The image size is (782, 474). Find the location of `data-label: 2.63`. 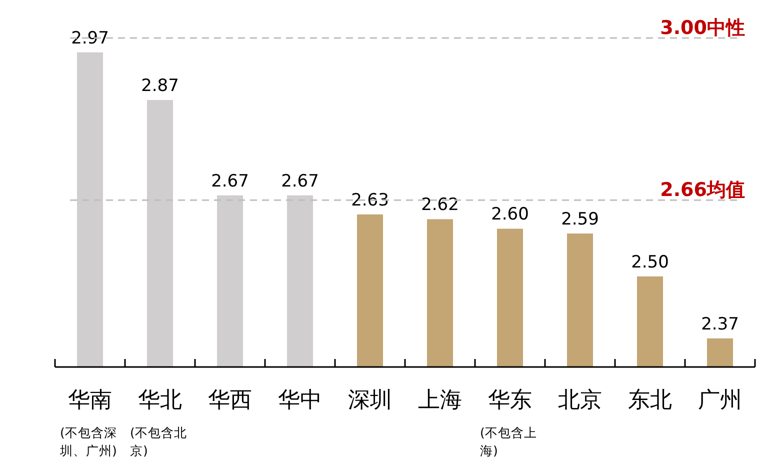

data-label: 2.63 is located at coordinates (370, 200).